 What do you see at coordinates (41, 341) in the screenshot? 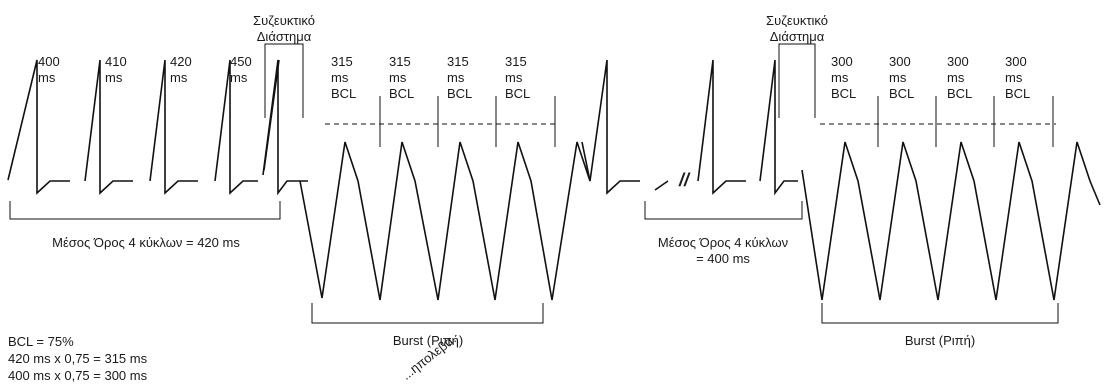
I see `formula-line-1: BCL = 75%` at bounding box center [41, 341].